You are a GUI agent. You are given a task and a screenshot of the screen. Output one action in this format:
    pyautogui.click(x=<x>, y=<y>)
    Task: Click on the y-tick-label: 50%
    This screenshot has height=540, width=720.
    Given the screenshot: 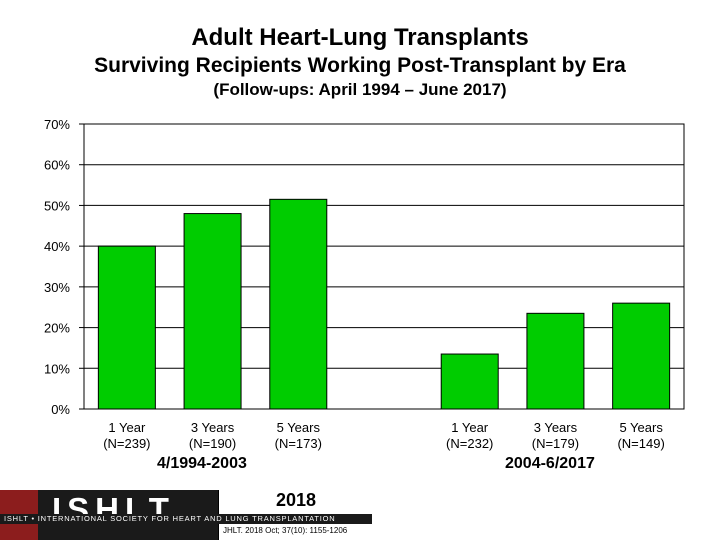 What is the action you would take?
    pyautogui.click(x=57, y=205)
    